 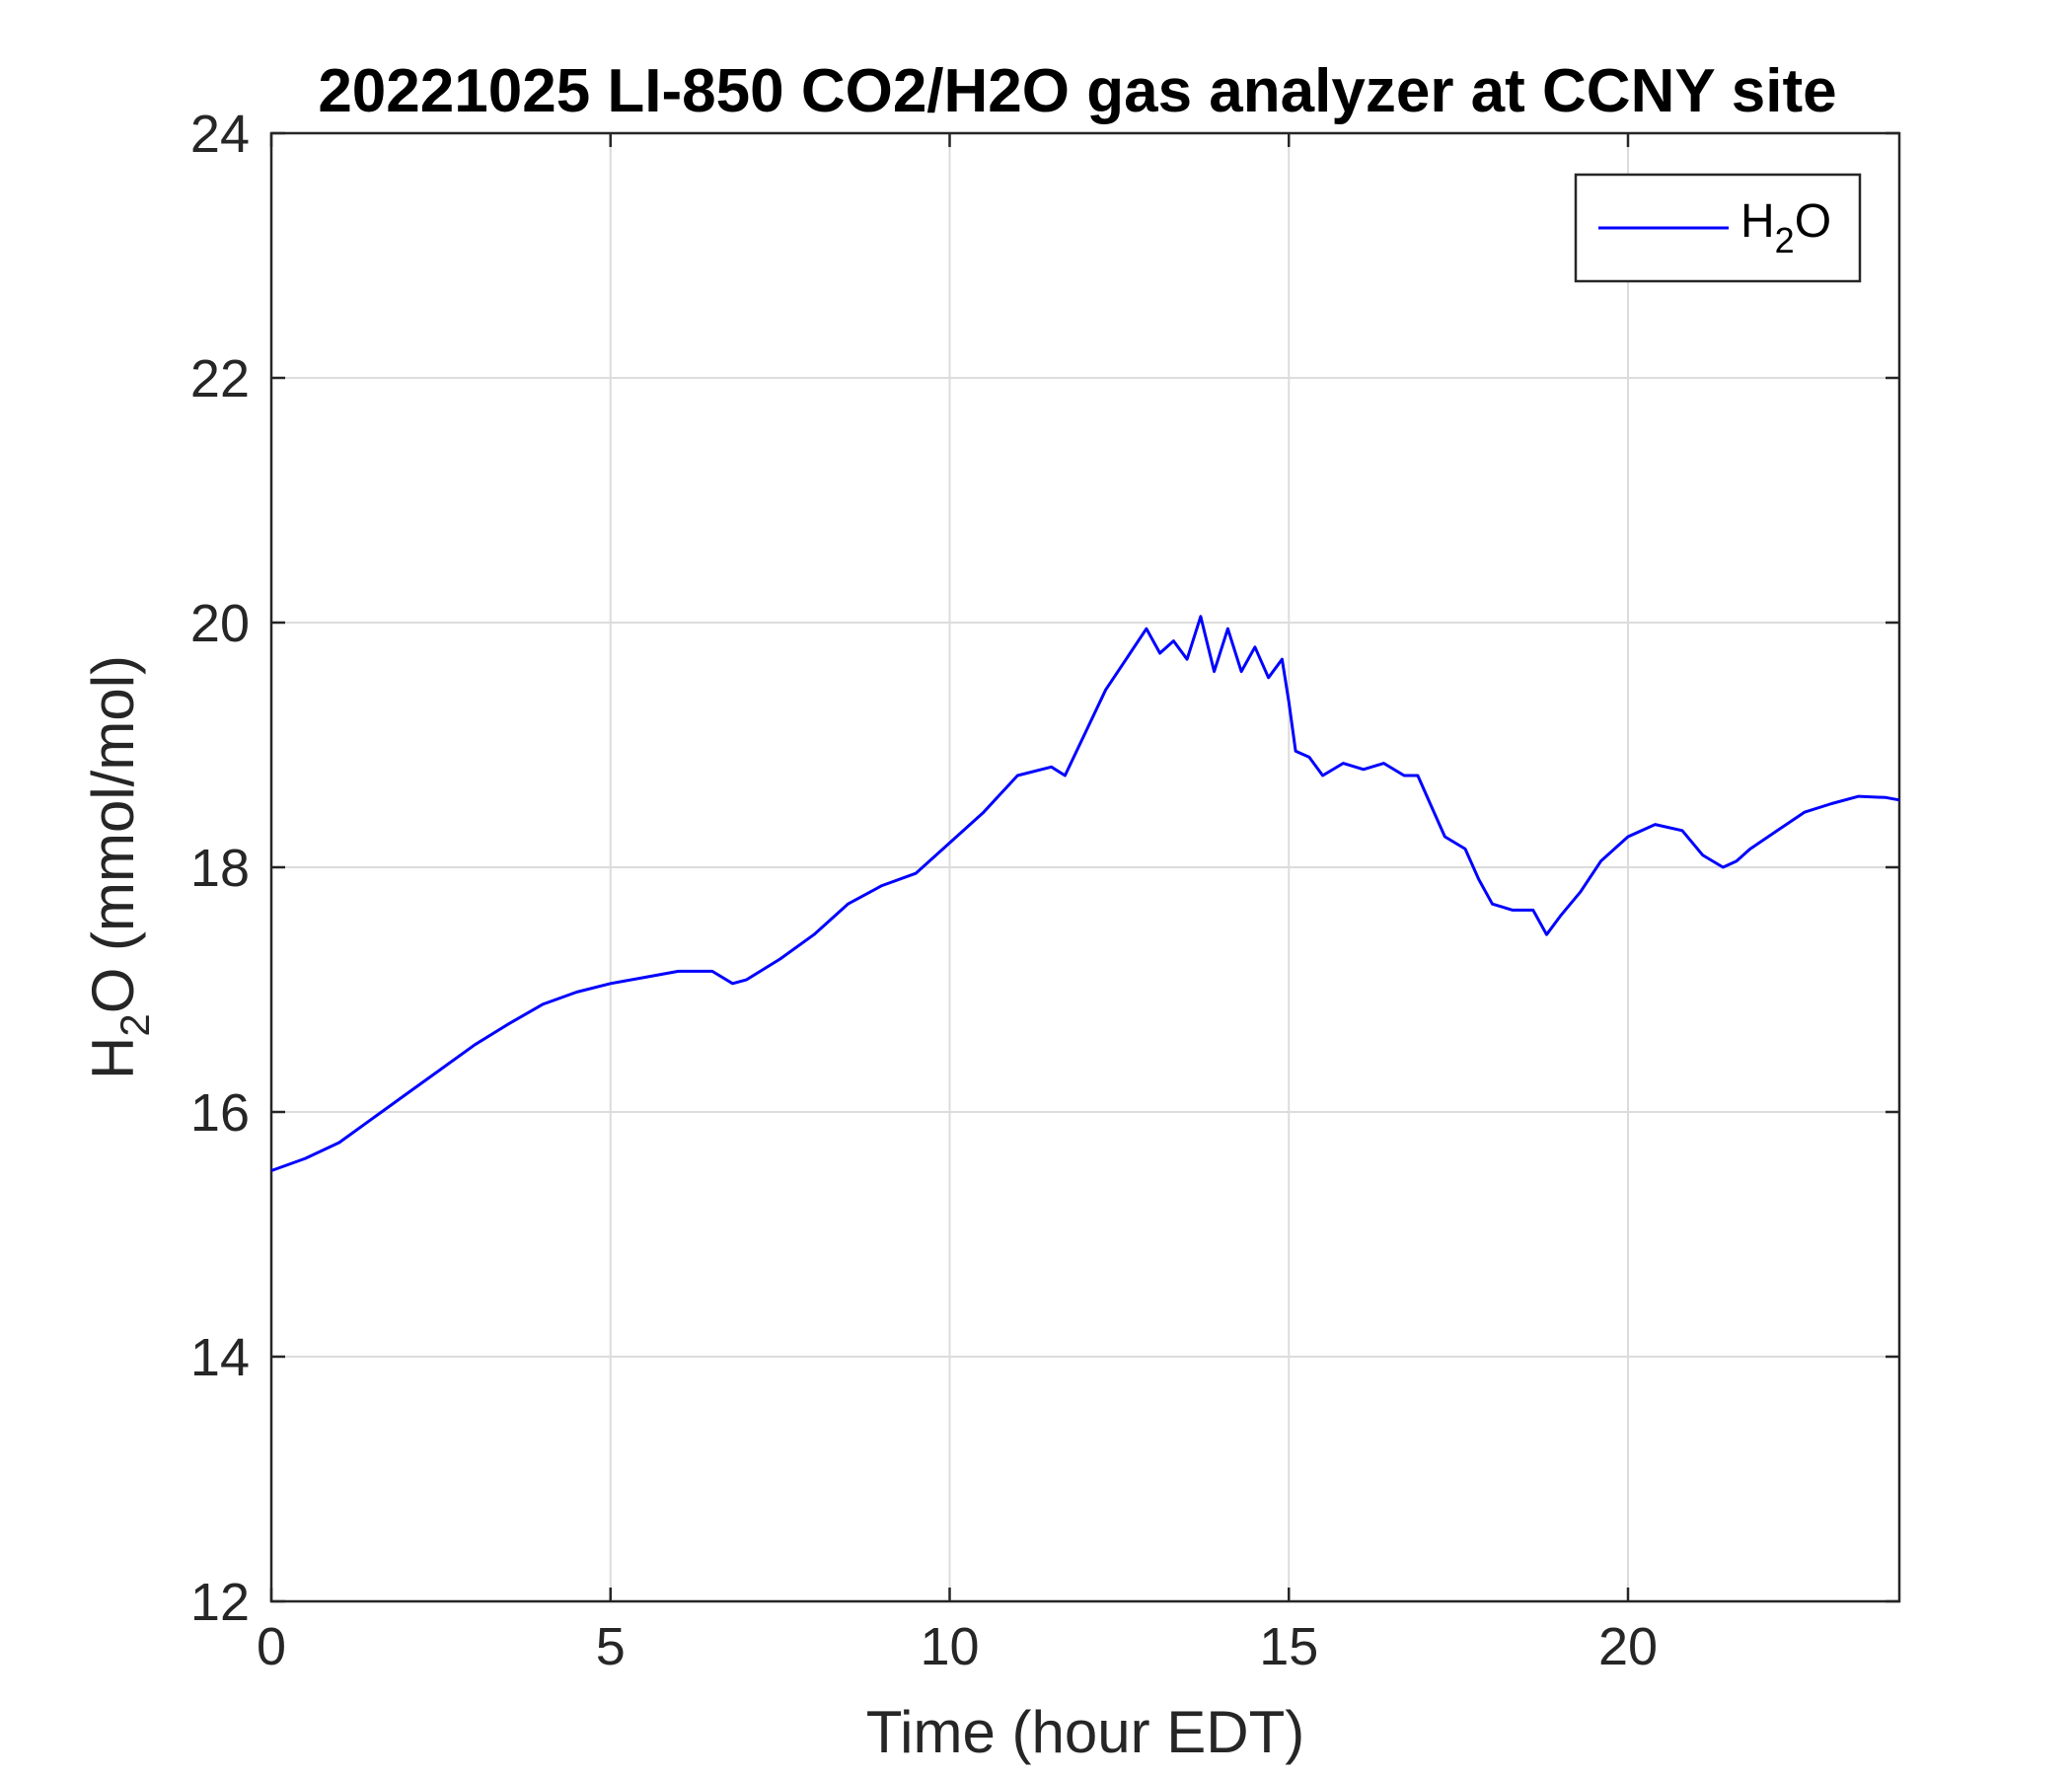 What do you see at coordinates (1786, 228) in the screenshot?
I see `legend-entry-h2o: H2O` at bounding box center [1786, 228].